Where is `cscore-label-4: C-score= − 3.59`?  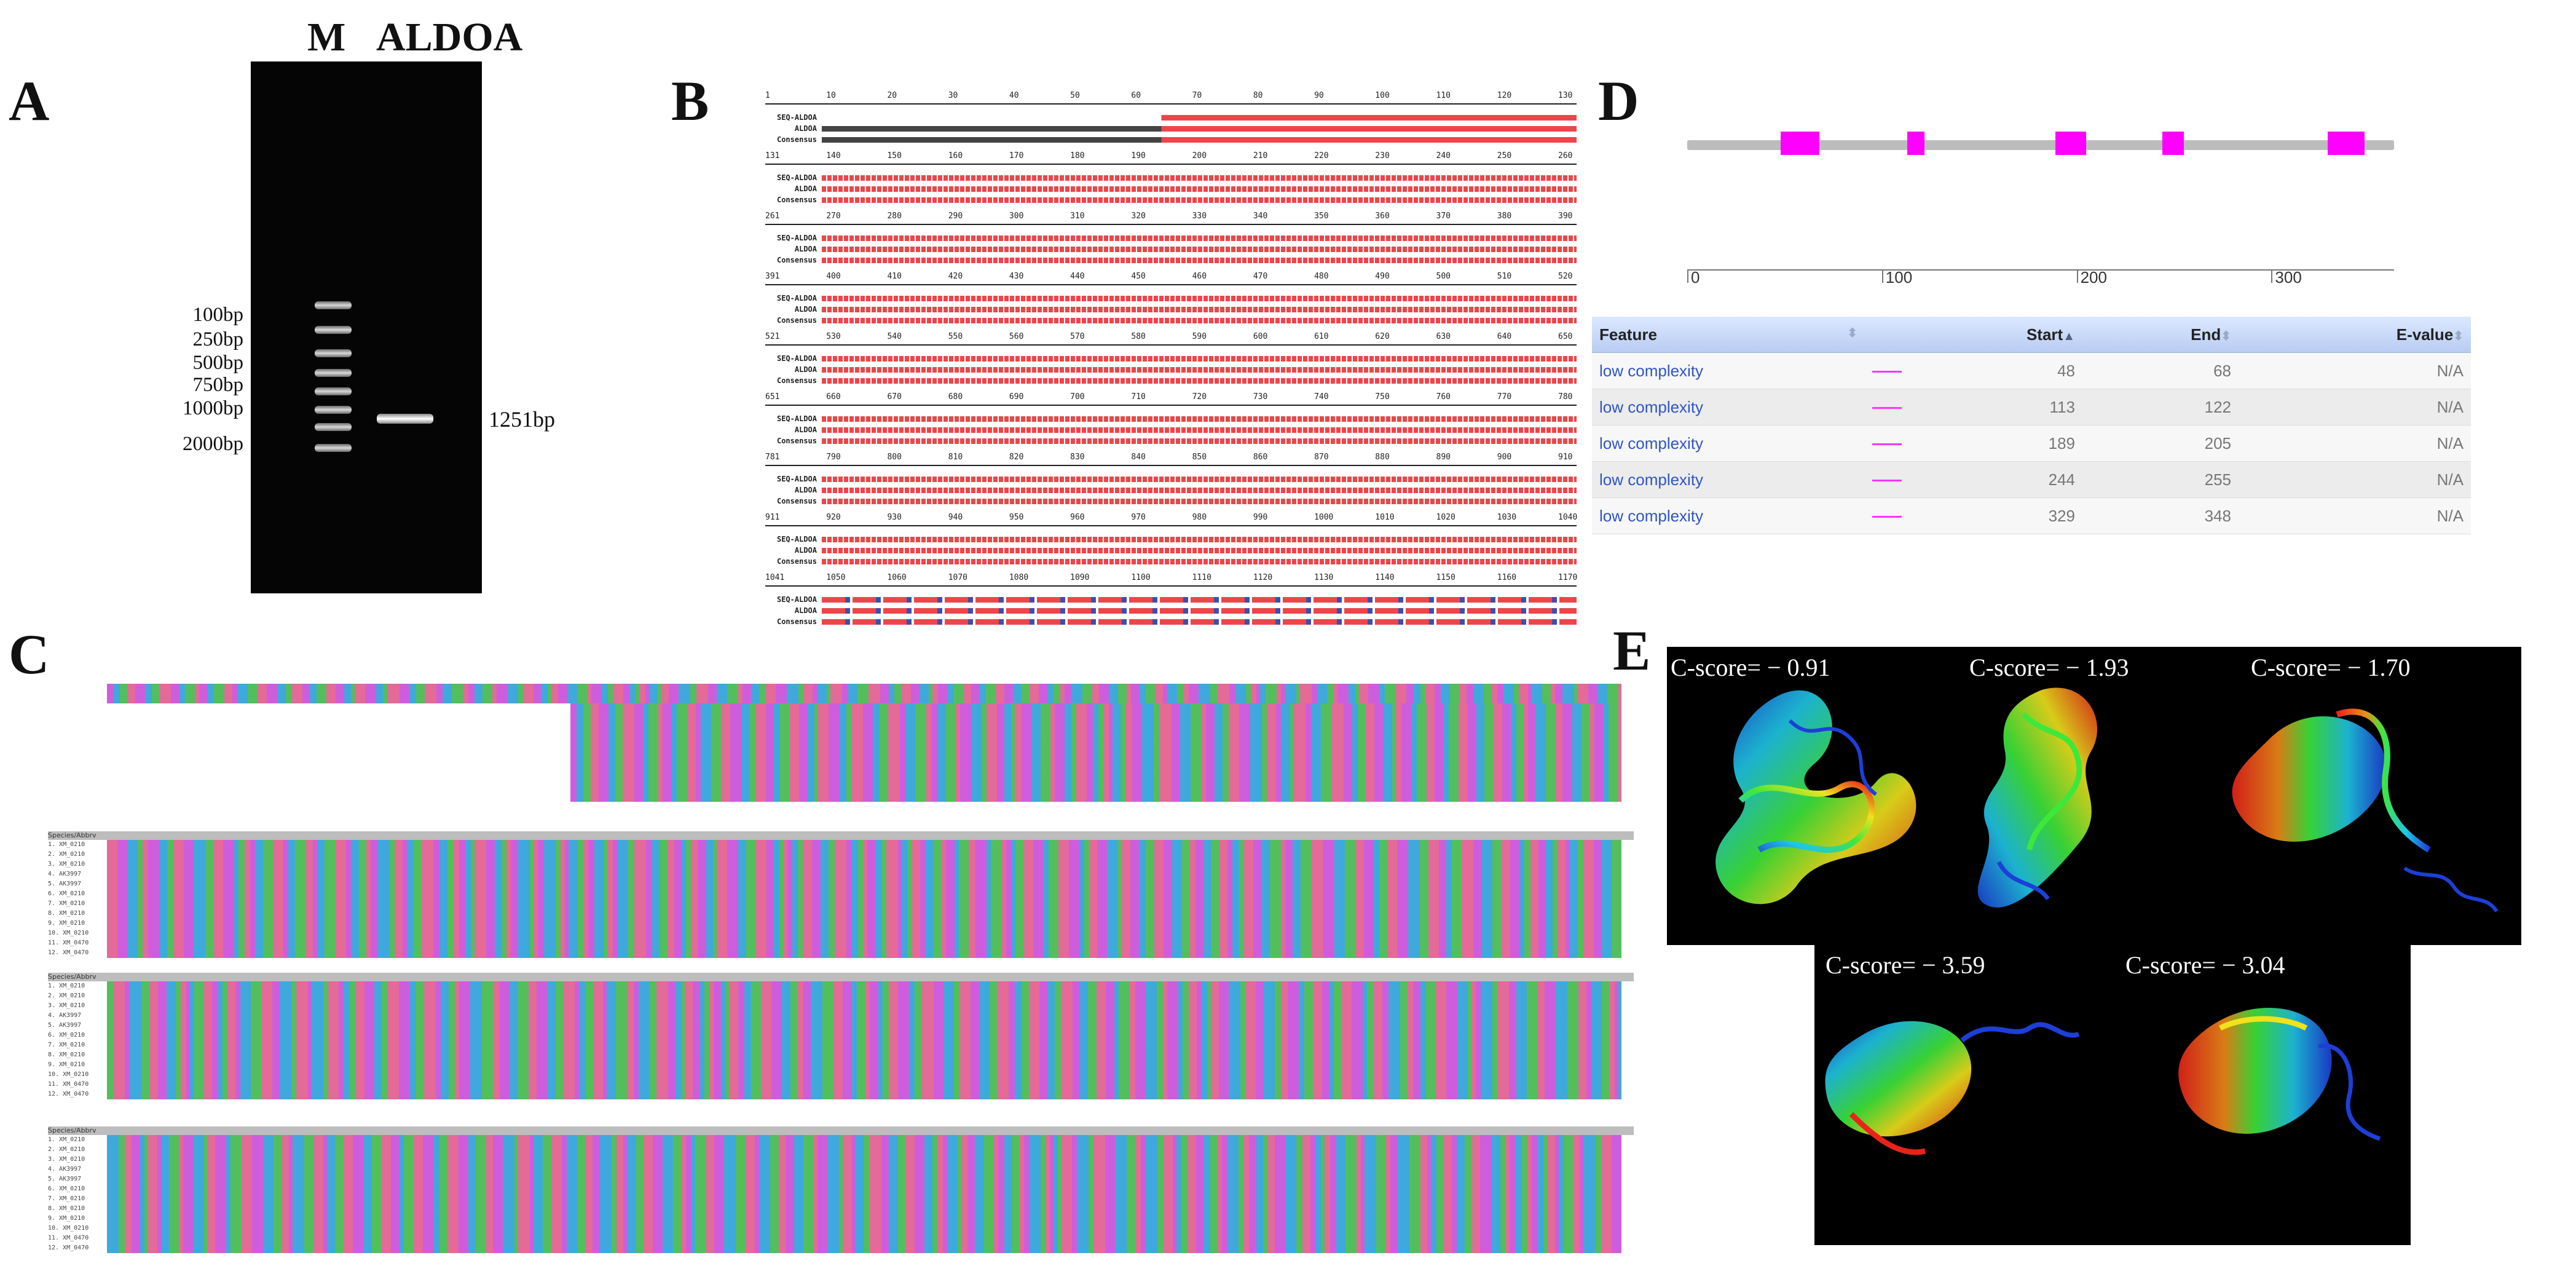 cscore-label-4: C-score= − 3.59 is located at coordinates (1906, 965).